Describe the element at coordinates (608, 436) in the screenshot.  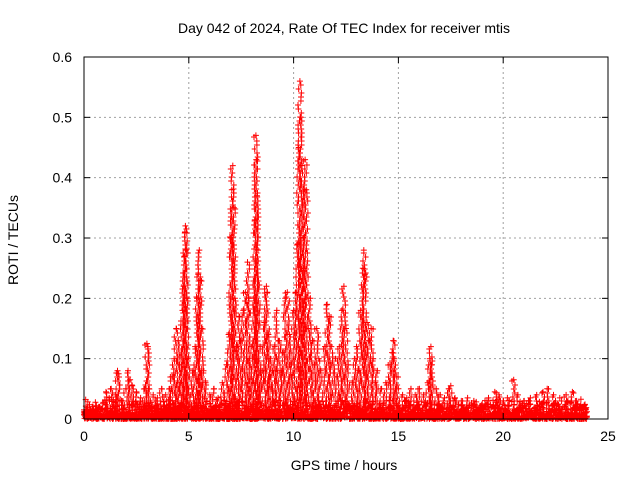
I see `x-tick-label: 25` at that location.